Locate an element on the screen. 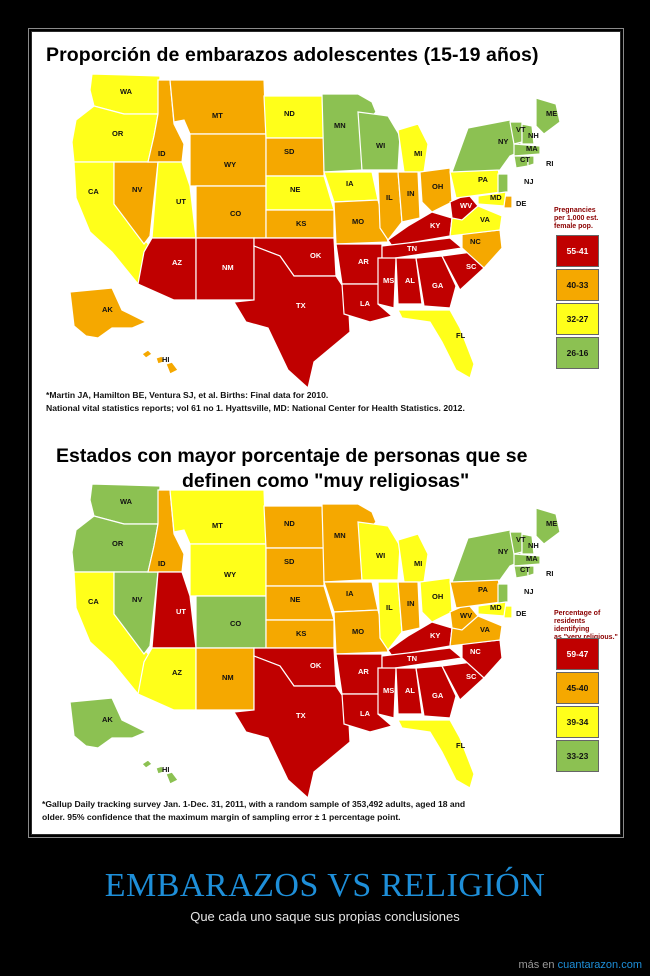 This screenshot has width=650, height=976. map1-legend-title-line: per 1,000 est. is located at coordinates (576, 218).